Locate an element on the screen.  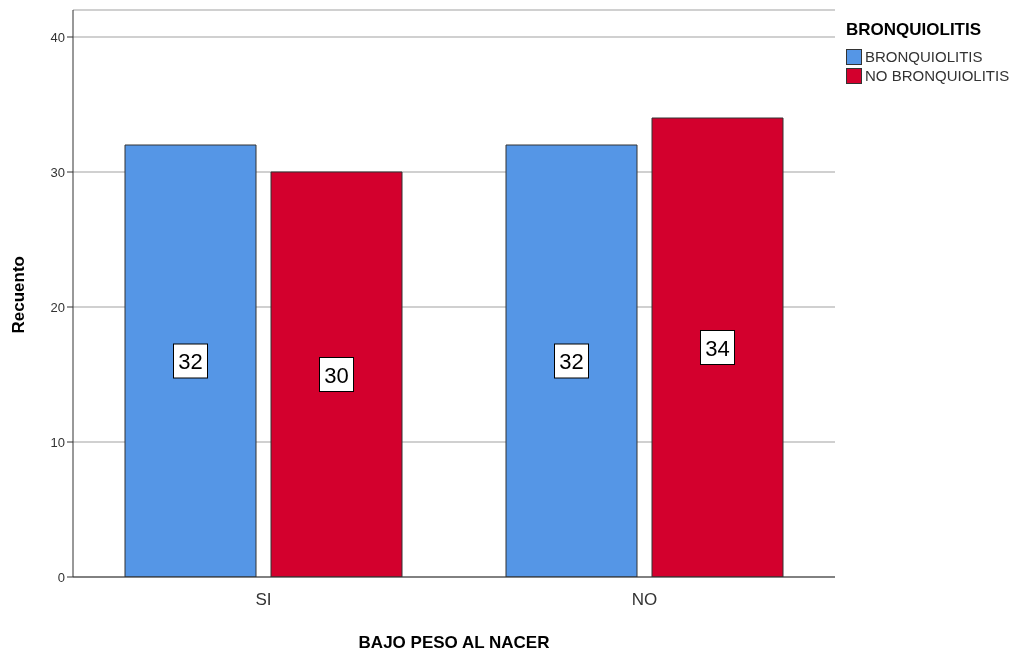
legend-label: NO BRONQUIOLITIS is located at coordinates (937, 75).